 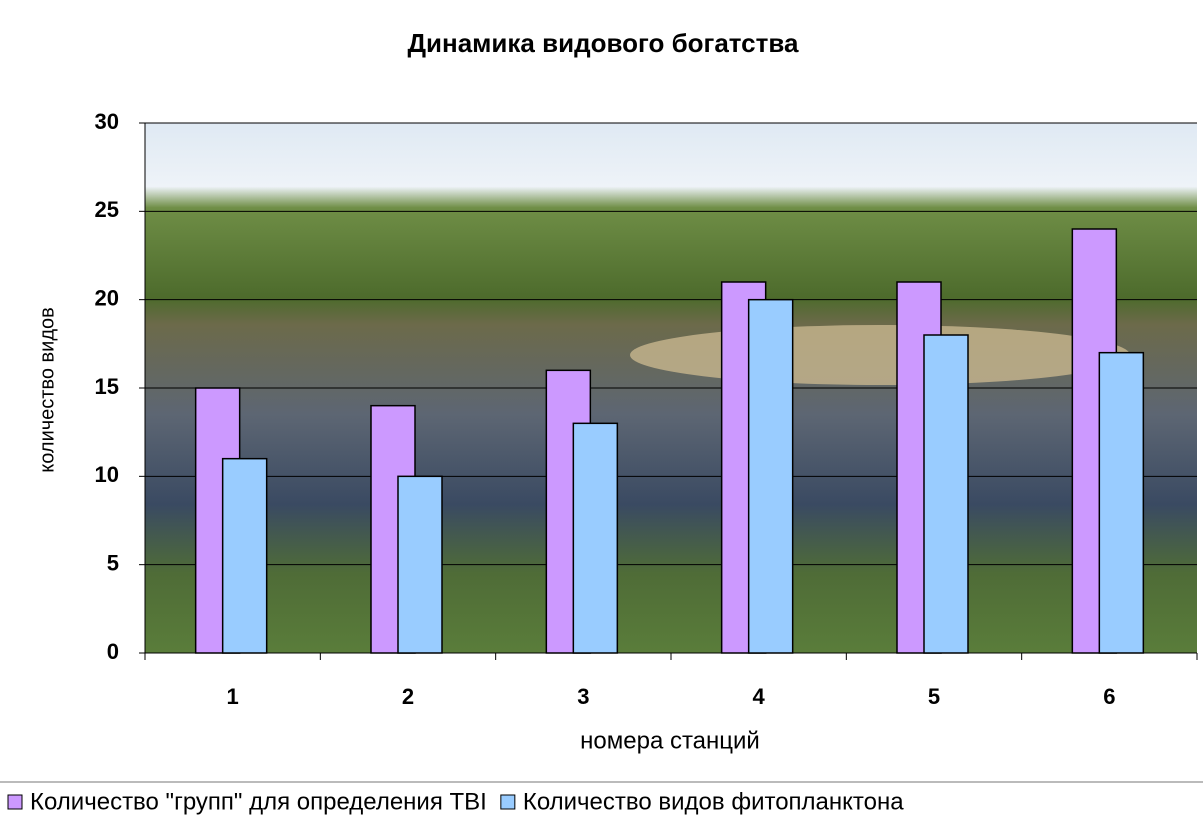 What do you see at coordinates (604, 43) in the screenshot?
I see `chart-title: Динамика видового богатства` at bounding box center [604, 43].